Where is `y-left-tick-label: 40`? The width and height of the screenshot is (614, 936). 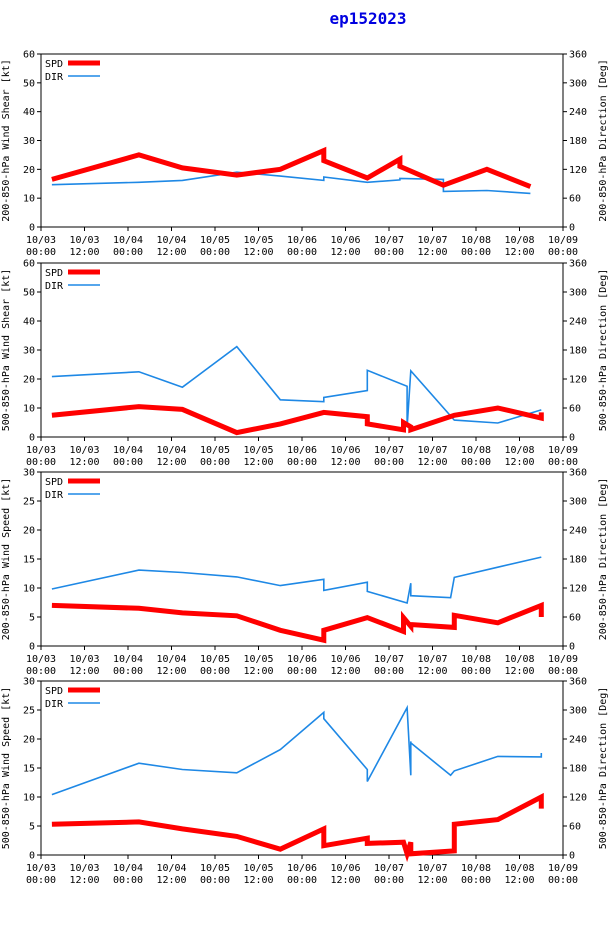
y-left-tick-label: 40 is located at coordinates (29, 112).